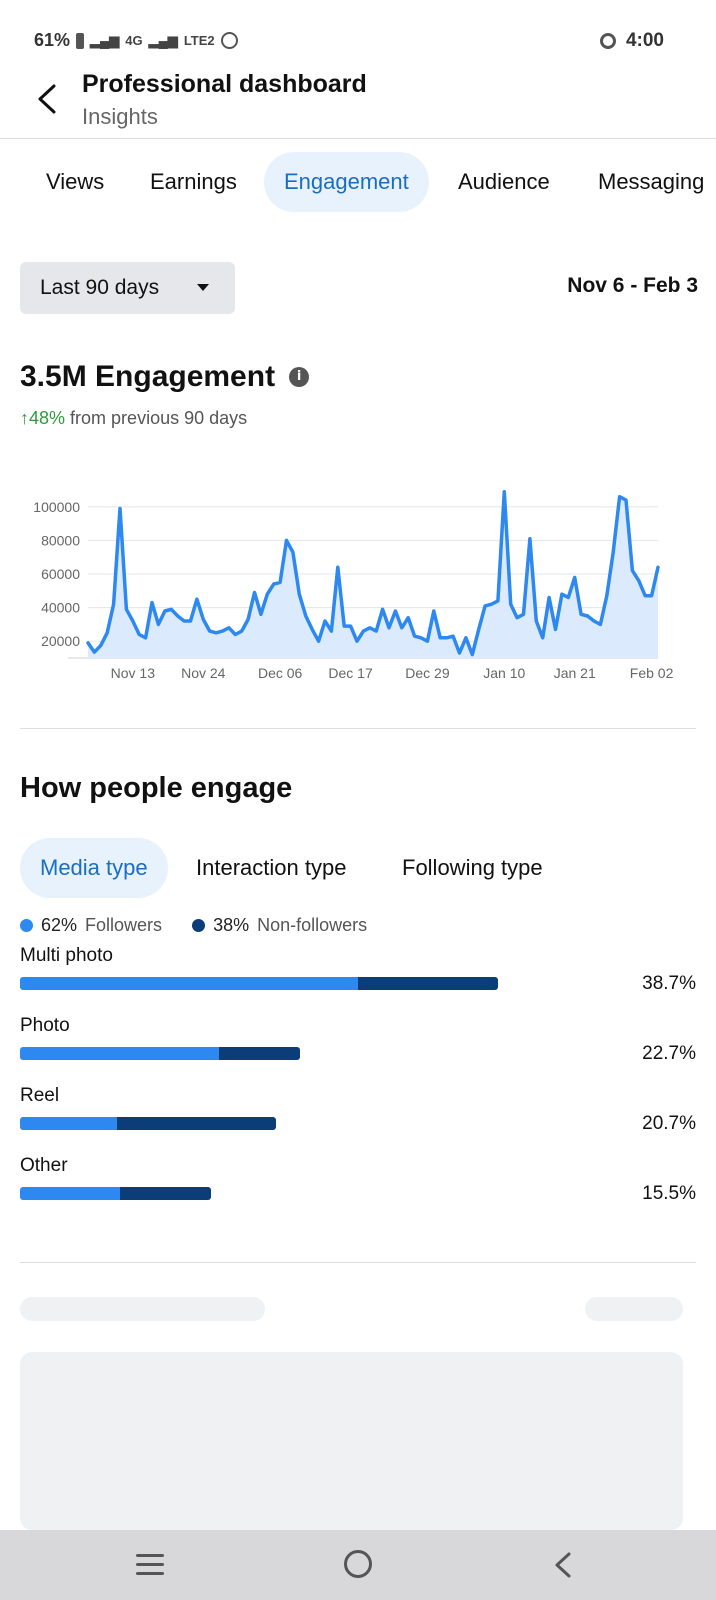  I want to click on subtab-following-type: Following type, so click(472, 867).